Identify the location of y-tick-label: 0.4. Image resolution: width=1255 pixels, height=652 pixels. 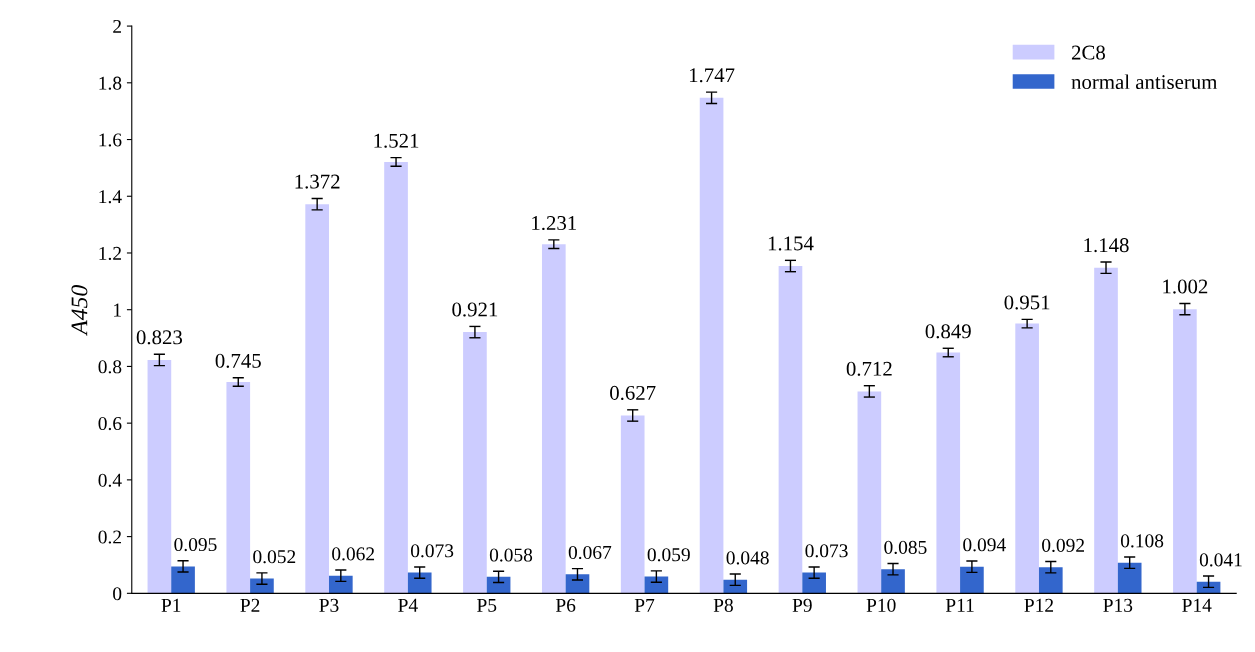
(110, 480).